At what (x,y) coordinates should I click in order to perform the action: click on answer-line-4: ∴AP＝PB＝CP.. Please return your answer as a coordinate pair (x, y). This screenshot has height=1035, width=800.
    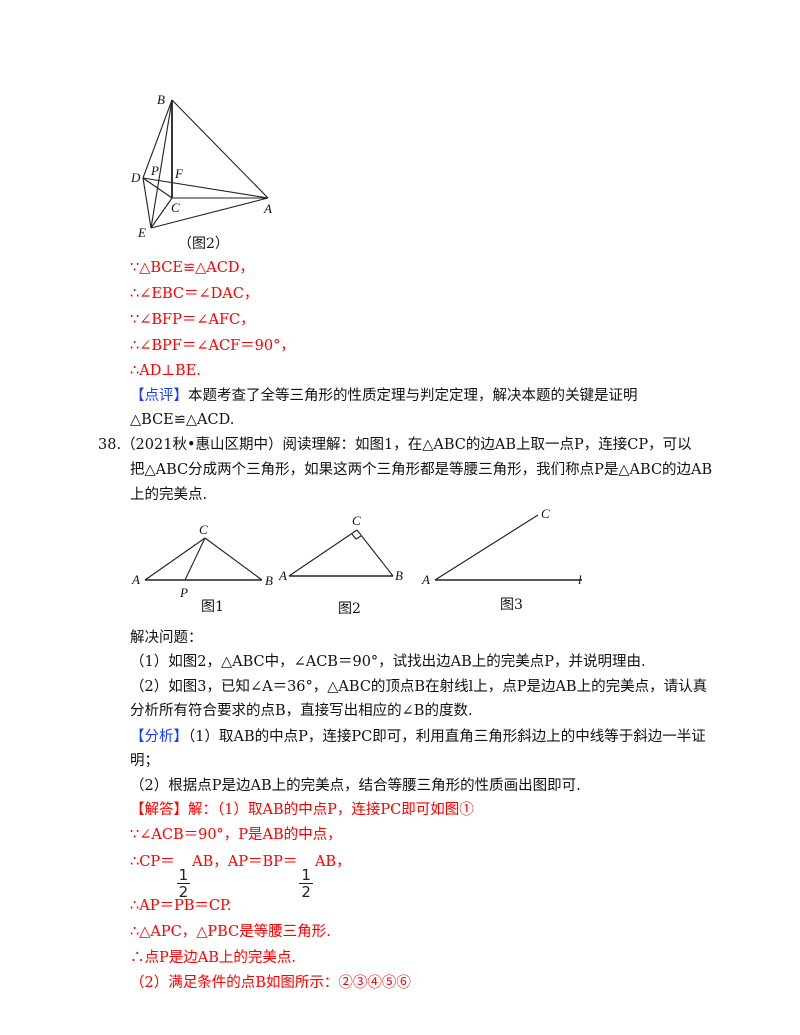
    Looking at the image, I should click on (181, 906).